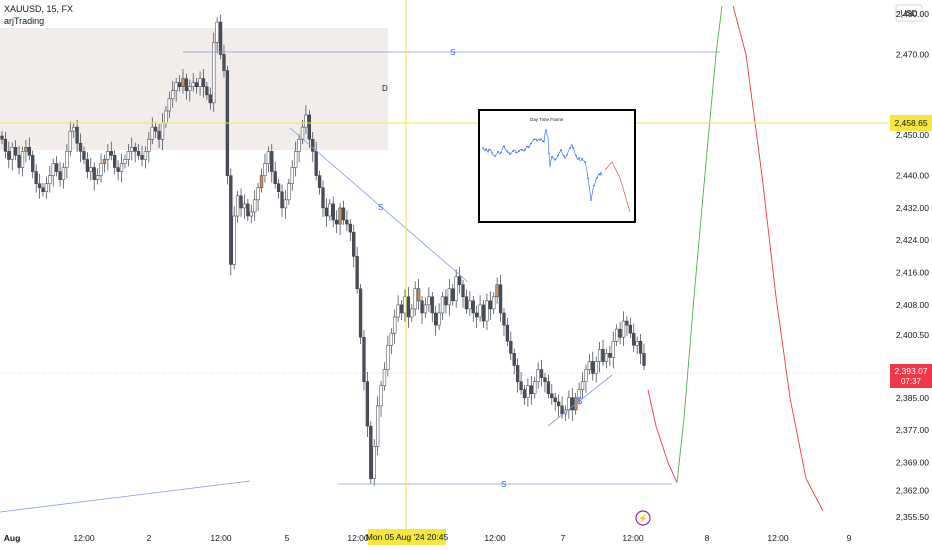  Describe the element at coordinates (912, 54) in the screenshot. I see `price-tick-label: 2,470.00` at that location.